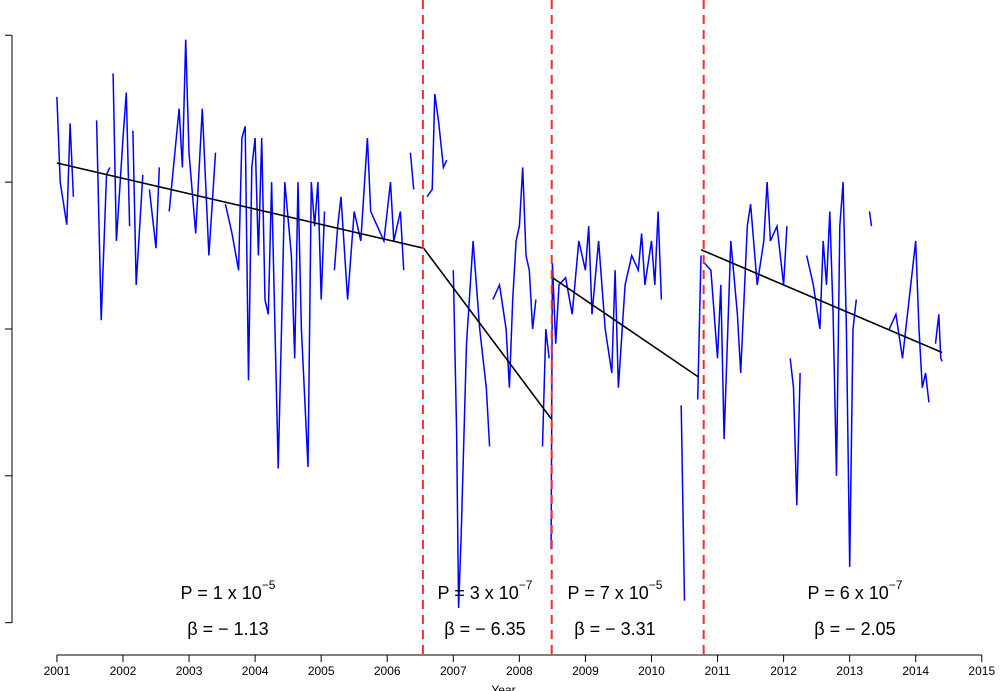 This screenshot has width=1001, height=691. Describe the element at coordinates (221, 593) in the screenshot. I see `p-value-base: P = 1 x 10` at that location.